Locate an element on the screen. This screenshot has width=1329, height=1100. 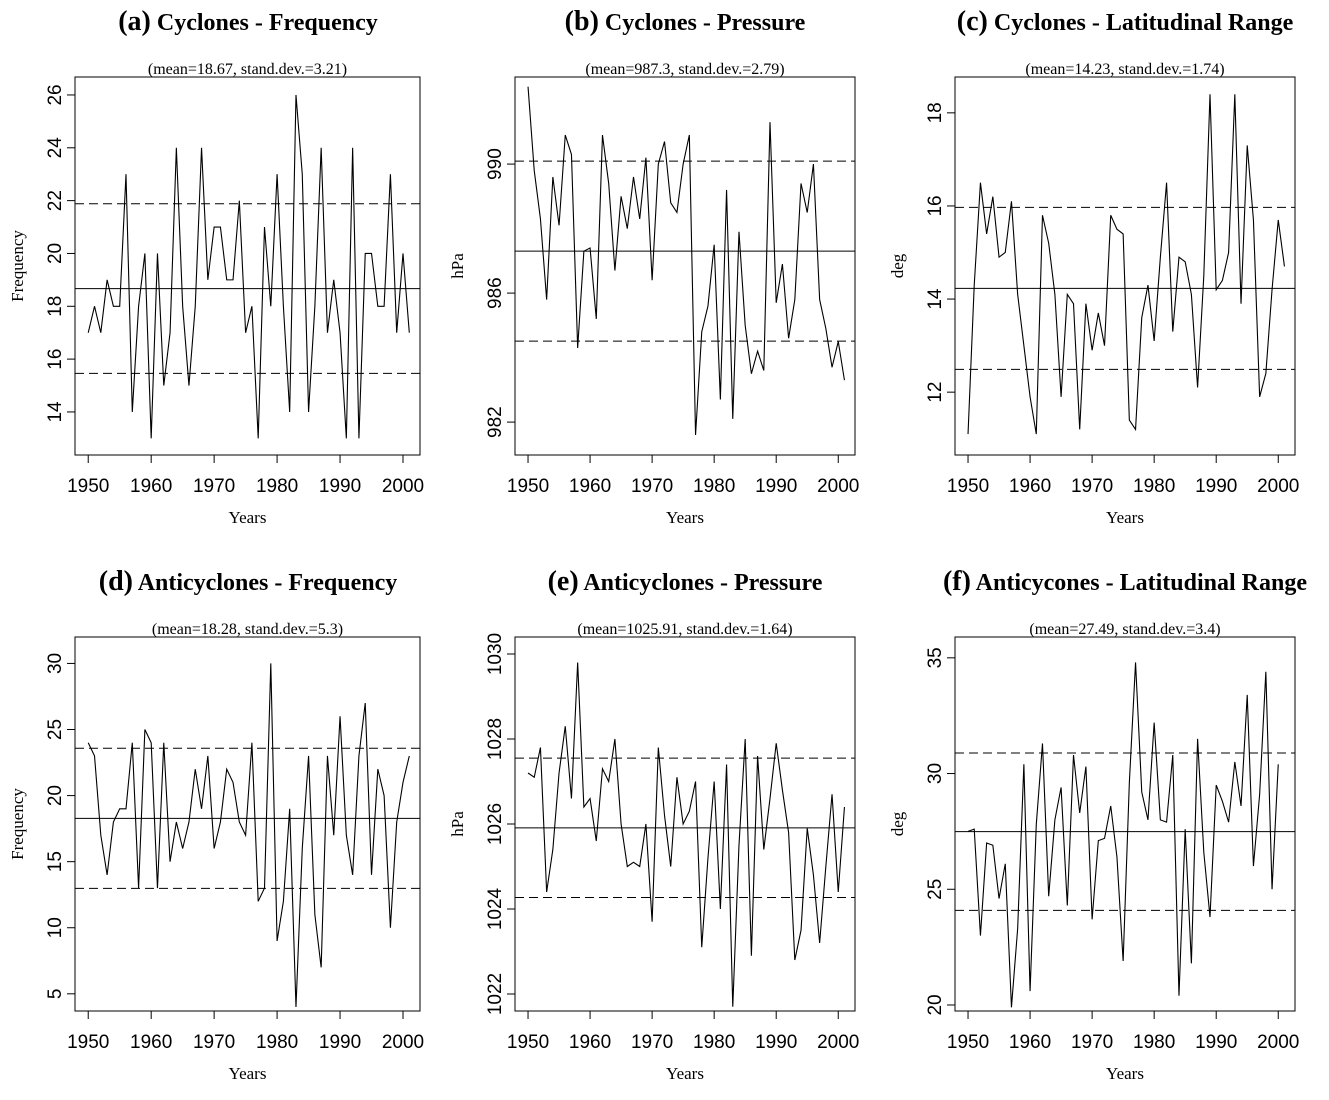
y-tick-label: 10 is located at coordinates (55, 927).